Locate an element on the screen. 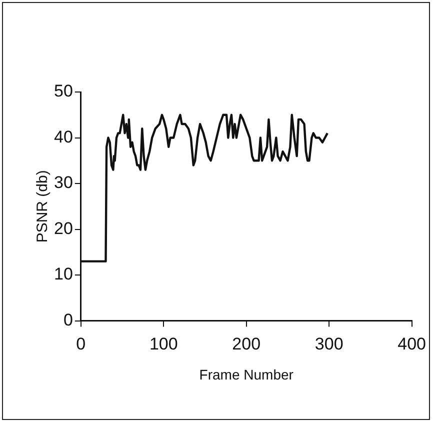  x-tick-label: 0 is located at coordinates (81, 344).